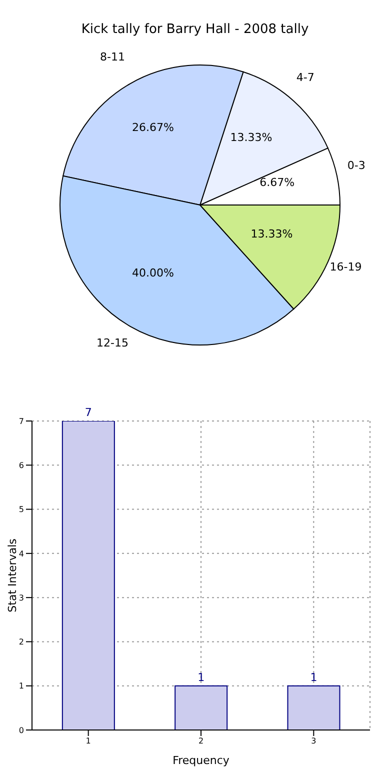 This screenshot has width=390, height=780. What do you see at coordinates (277, 183) in the screenshot?
I see `data-label: 6.67%` at bounding box center [277, 183].